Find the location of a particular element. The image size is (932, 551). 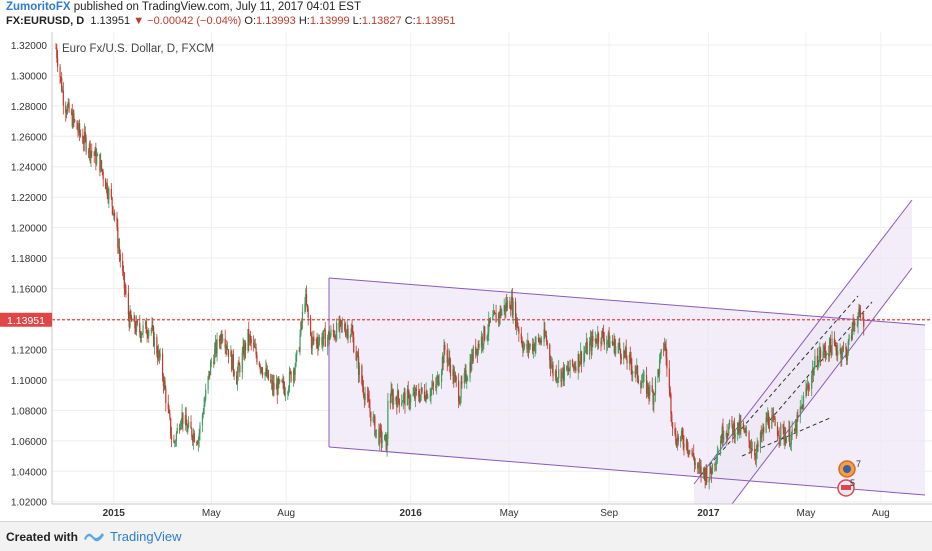

tradingview-link: TradingView is located at coordinates (146, 536).